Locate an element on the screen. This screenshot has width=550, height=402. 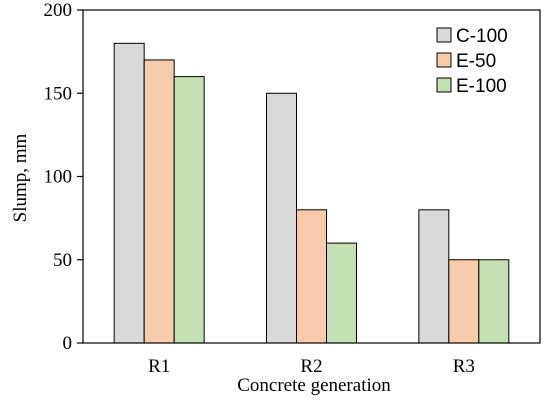
bar-c-100-r3 is located at coordinates (434, 276).